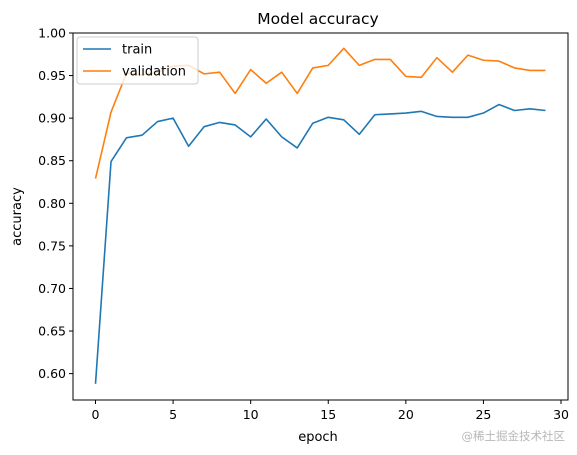 This screenshot has width=577, height=455. I want to click on y-tick-label: 0.60, so click(52, 373).